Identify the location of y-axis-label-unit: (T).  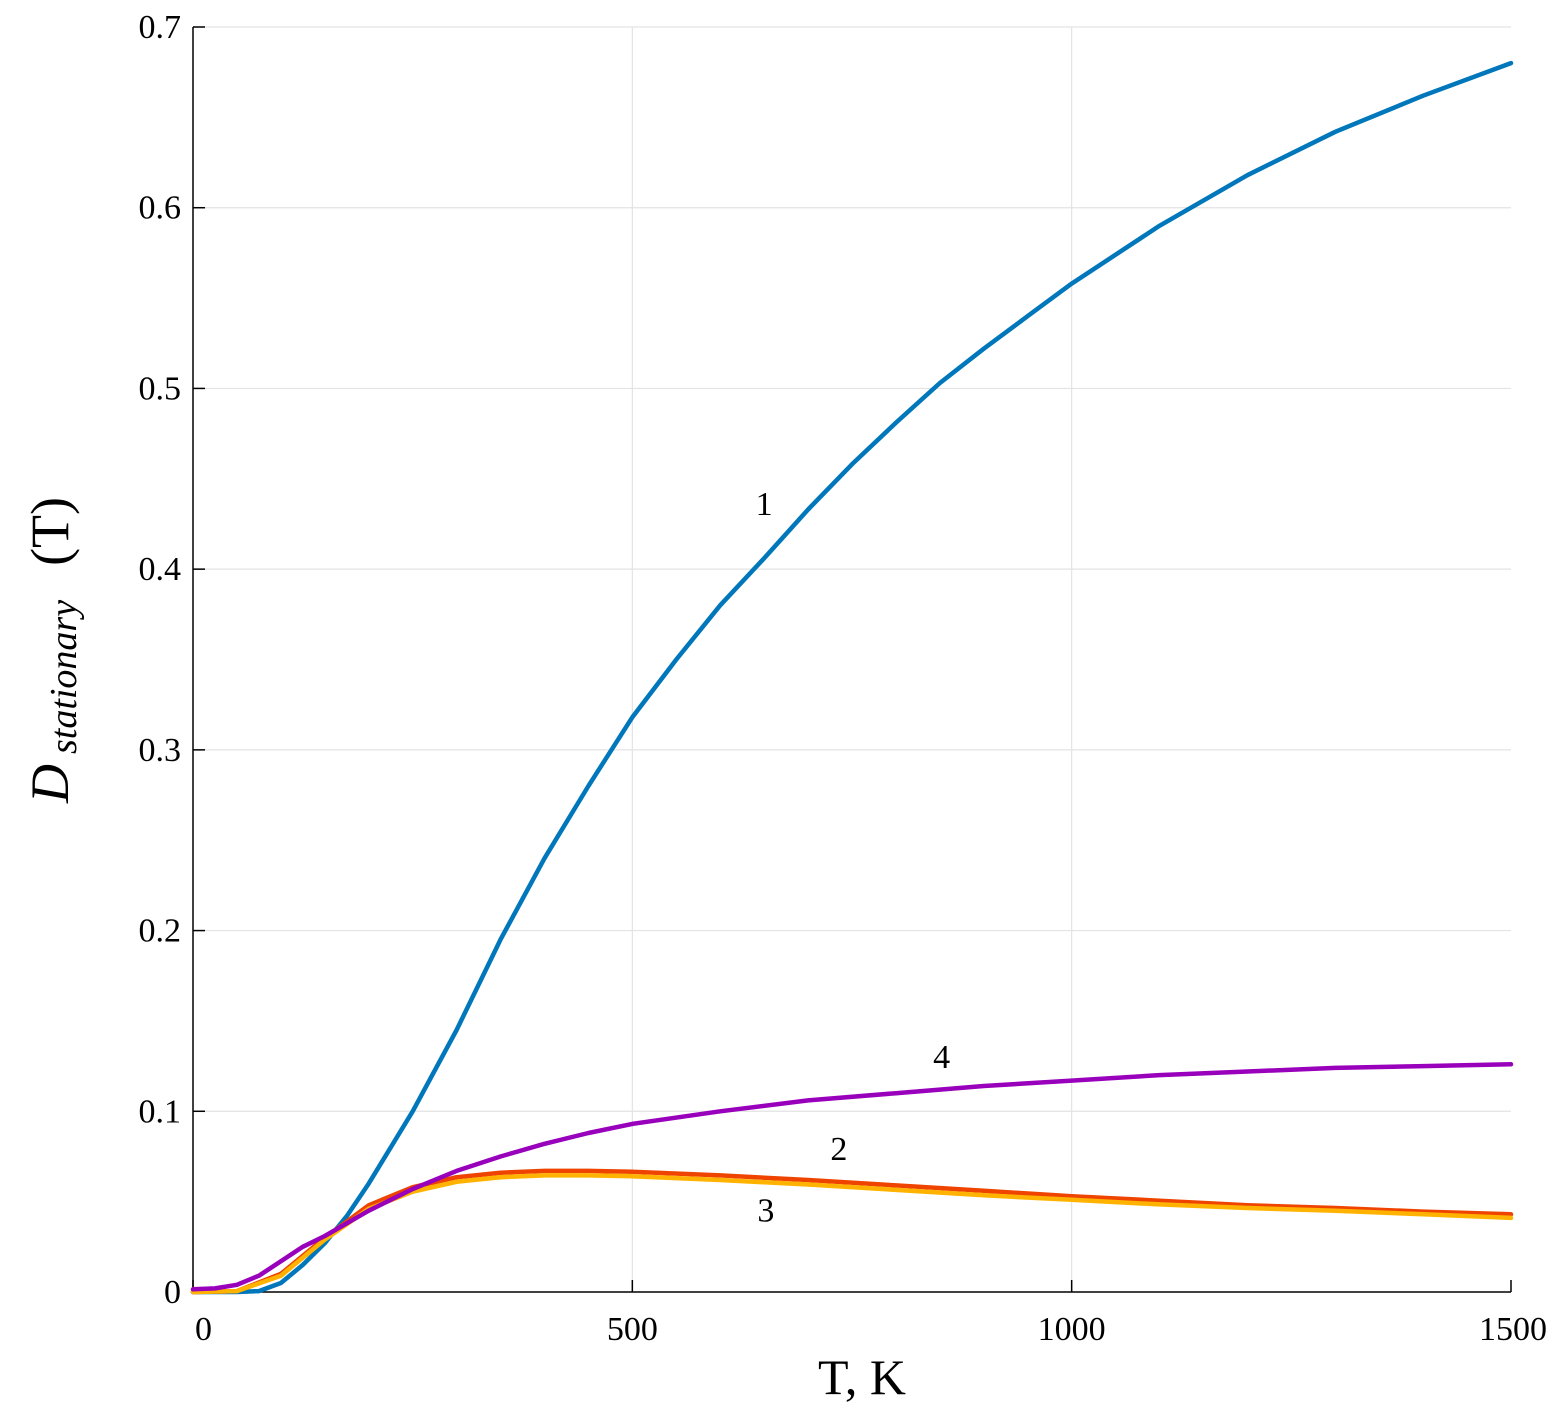
(50, 531).